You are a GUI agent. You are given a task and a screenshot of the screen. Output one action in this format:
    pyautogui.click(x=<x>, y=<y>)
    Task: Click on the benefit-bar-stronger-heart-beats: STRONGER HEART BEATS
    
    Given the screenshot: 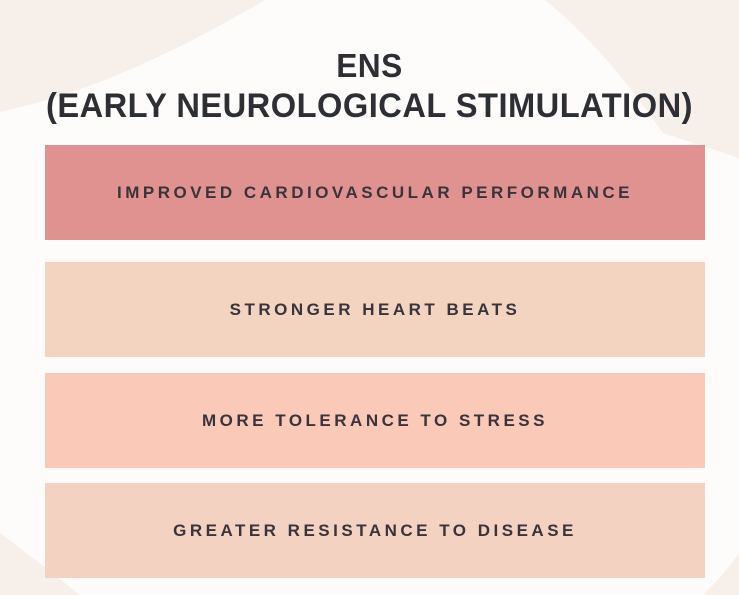 What is the action you would take?
    pyautogui.click(x=375, y=309)
    